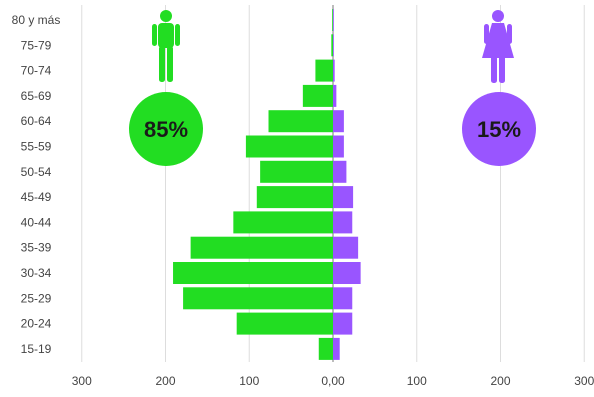 The image size is (594, 397). I want to click on x-tick-label-1: 200, so click(165, 381).